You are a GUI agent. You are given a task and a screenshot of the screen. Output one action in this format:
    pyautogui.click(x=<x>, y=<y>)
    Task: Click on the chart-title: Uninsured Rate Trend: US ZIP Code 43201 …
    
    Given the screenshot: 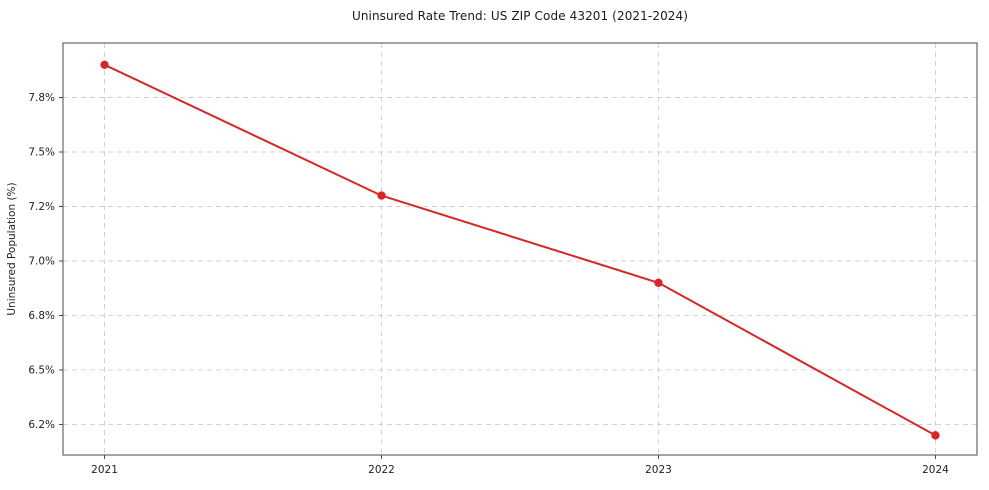 What is the action you would take?
    pyautogui.click(x=520, y=16)
    